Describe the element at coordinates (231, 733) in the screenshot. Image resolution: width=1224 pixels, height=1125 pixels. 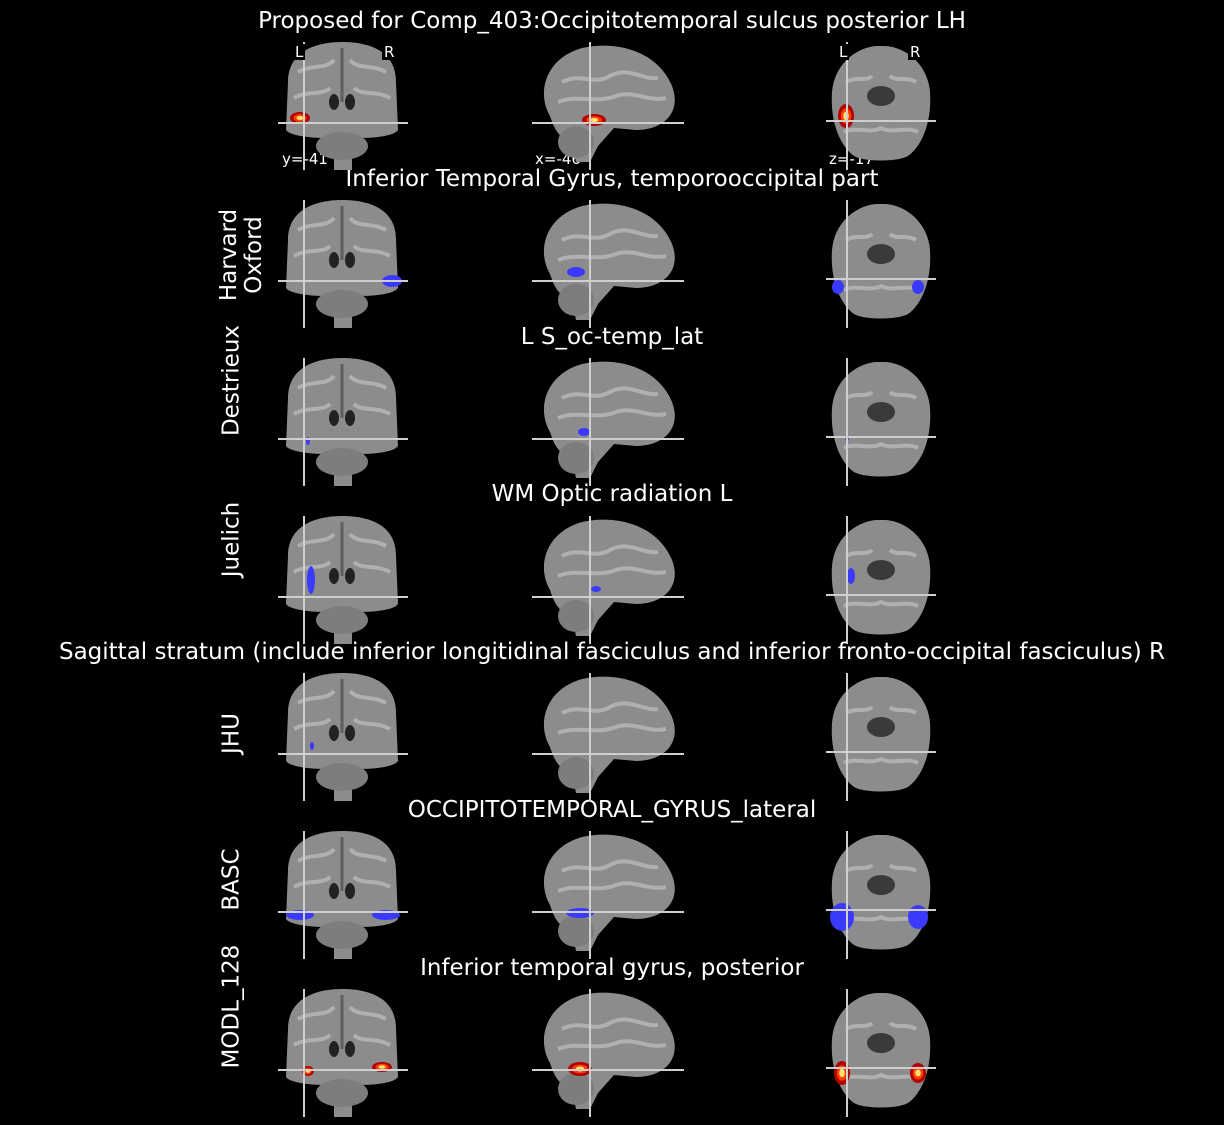
I see `atlas-label-jhu: JHU` at that location.